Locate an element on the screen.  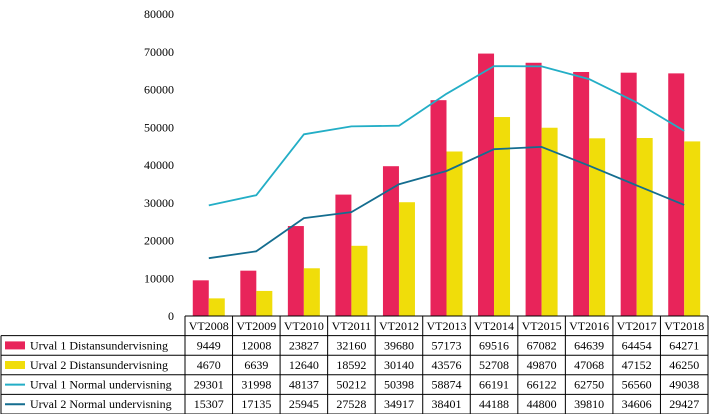
x-category-label: VT2016 is located at coordinates (589, 326).